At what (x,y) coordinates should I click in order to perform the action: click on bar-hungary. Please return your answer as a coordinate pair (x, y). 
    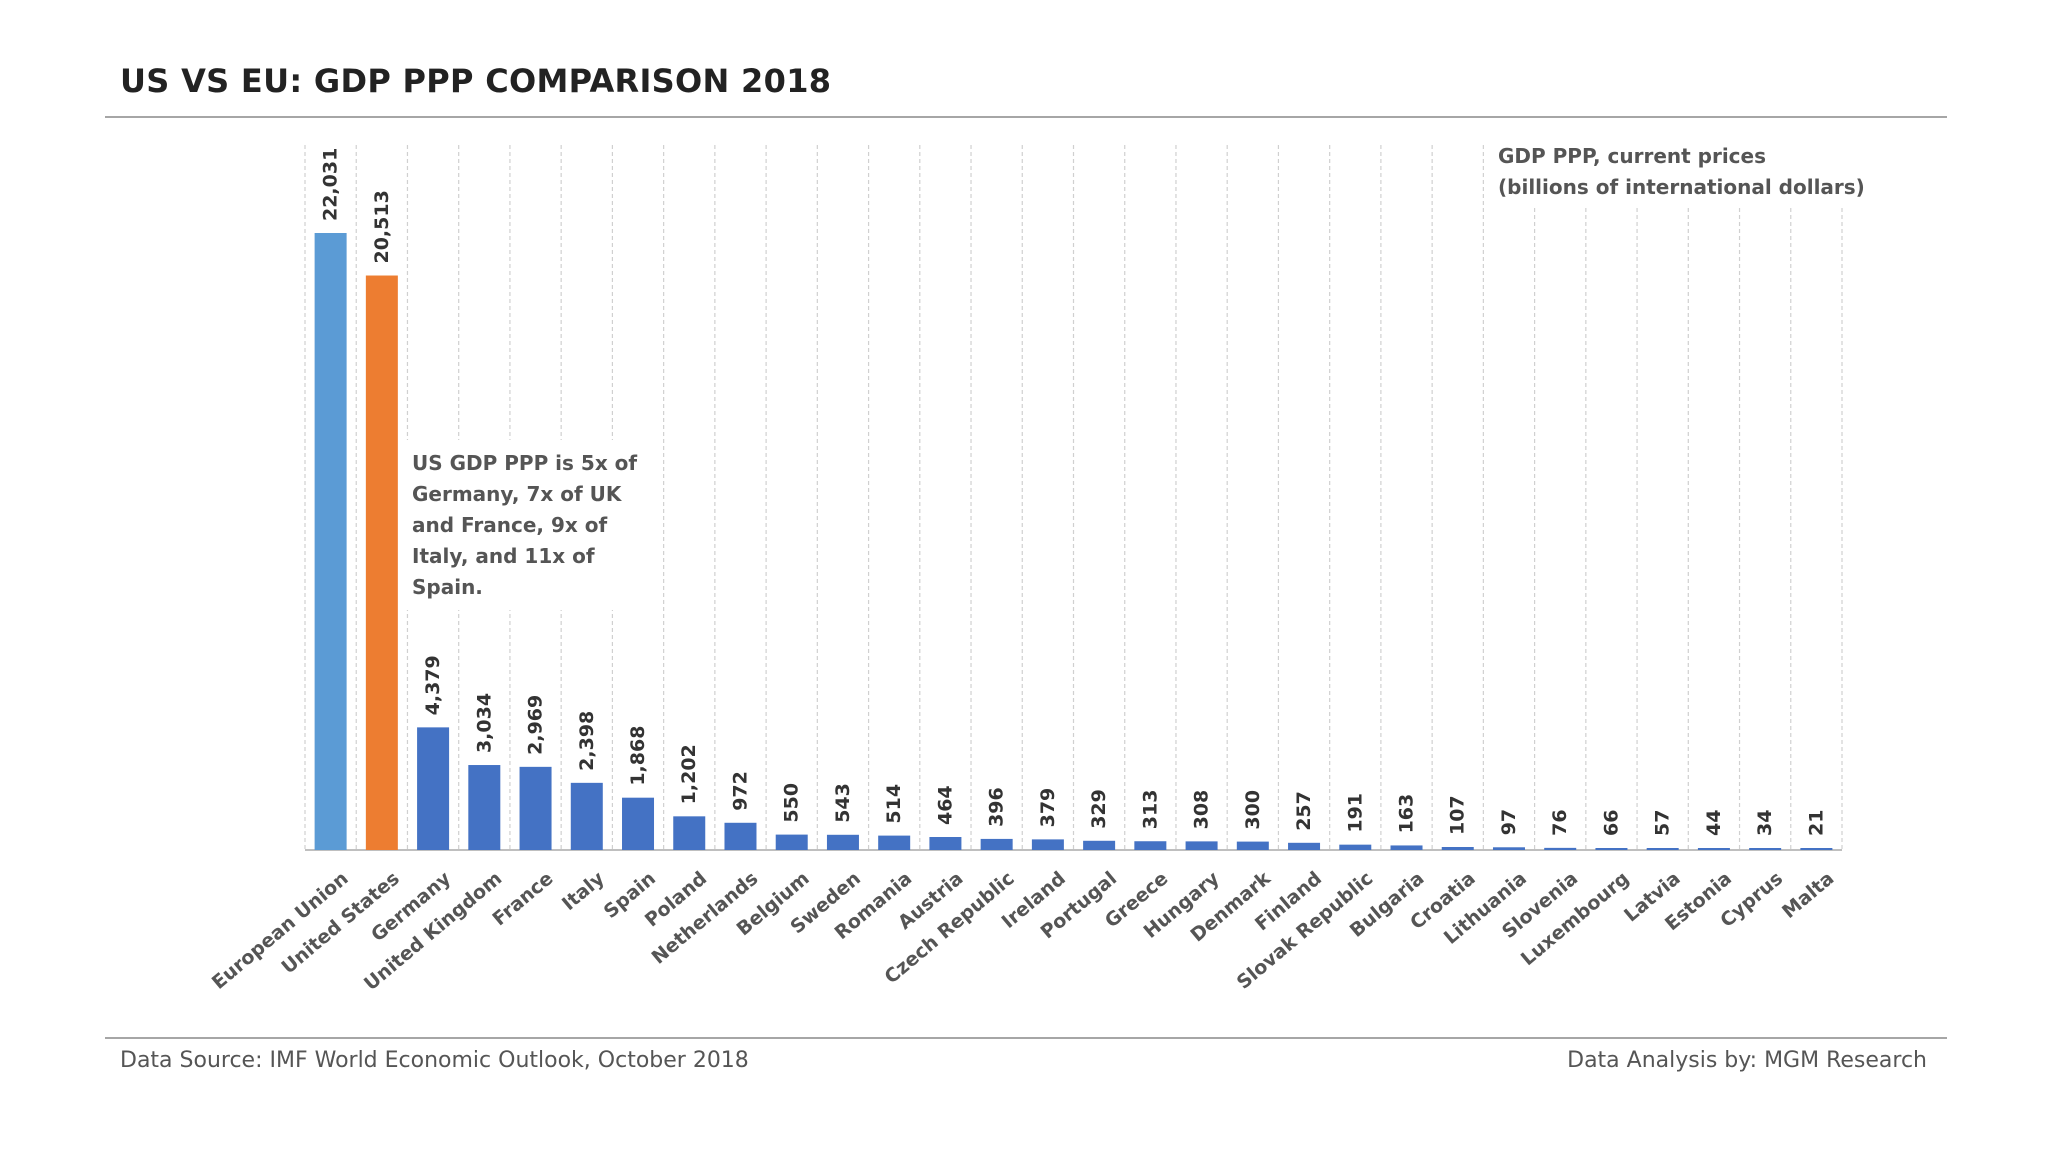
    Looking at the image, I should click on (1201, 845).